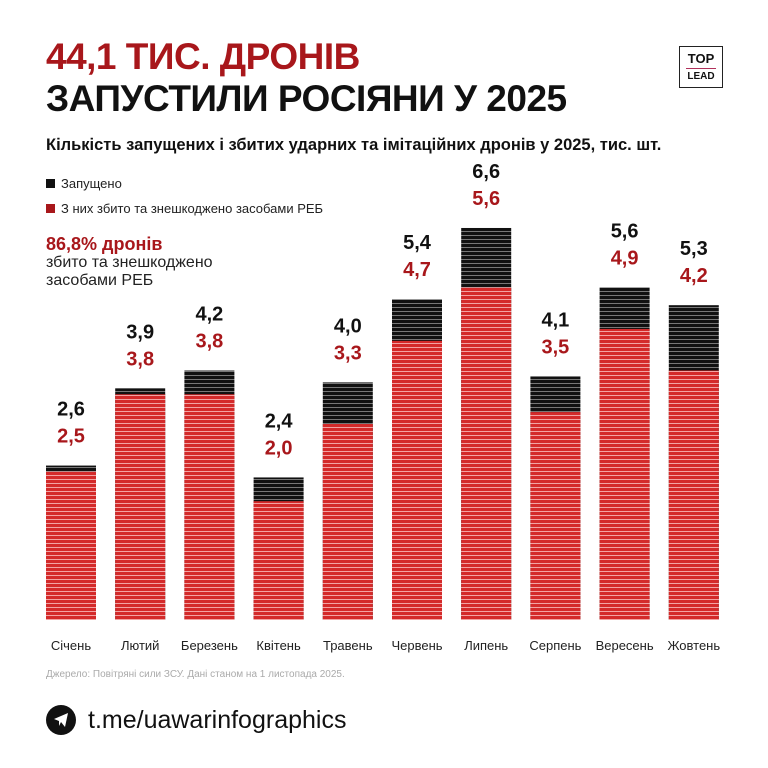  Describe the element at coordinates (91, 183) in the screenshot. I see `legend-label: Запущено` at that location.